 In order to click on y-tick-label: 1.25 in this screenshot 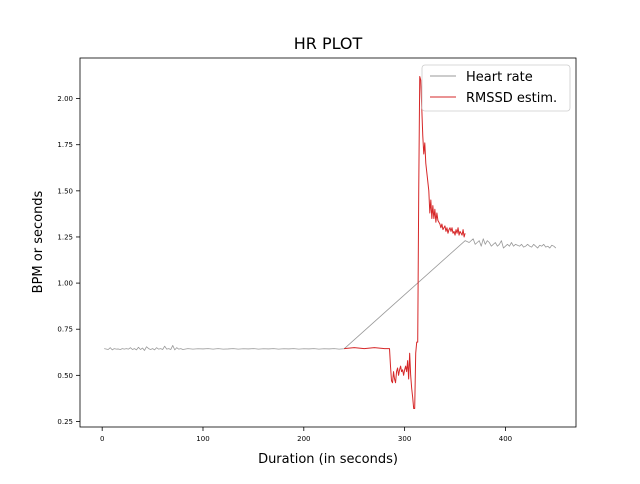, I will do `click(65, 237)`.